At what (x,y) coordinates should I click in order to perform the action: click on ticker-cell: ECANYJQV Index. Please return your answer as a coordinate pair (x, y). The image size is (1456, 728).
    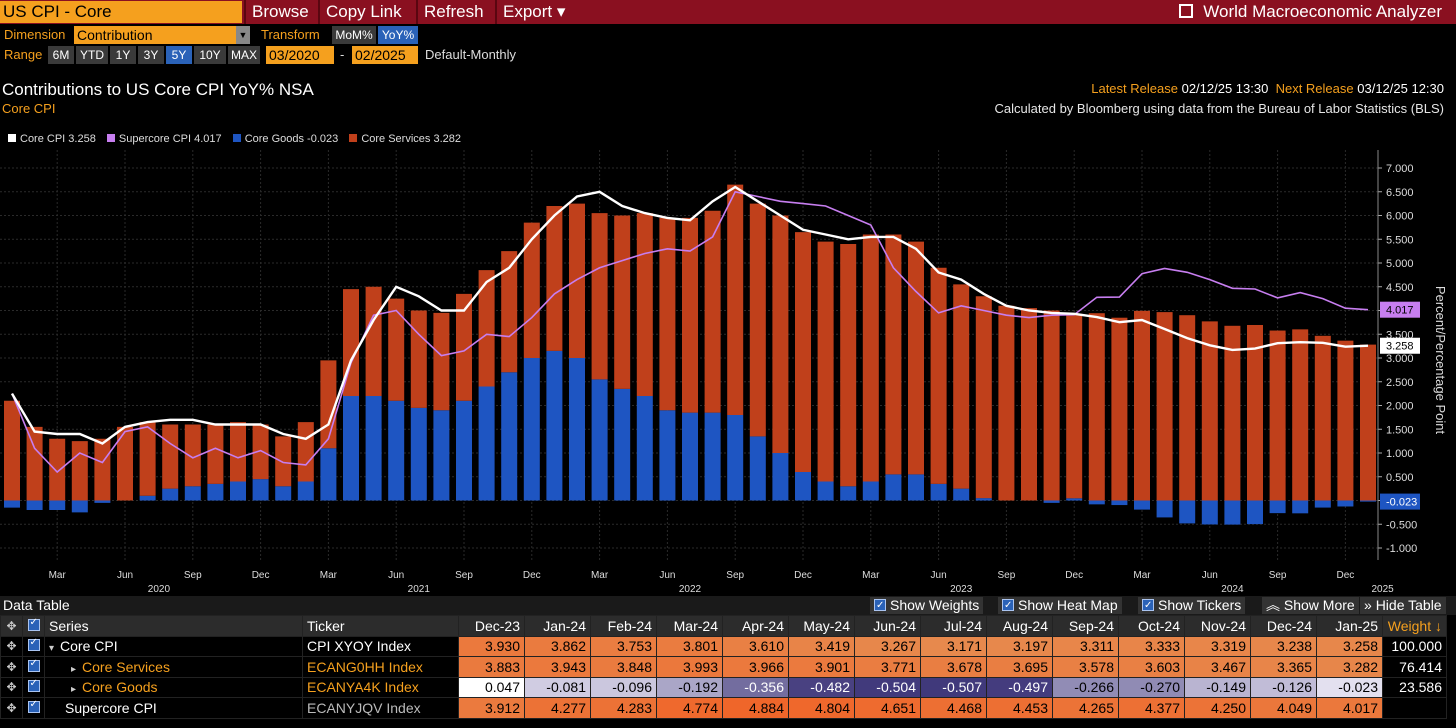
    Looking at the image, I should click on (380, 708).